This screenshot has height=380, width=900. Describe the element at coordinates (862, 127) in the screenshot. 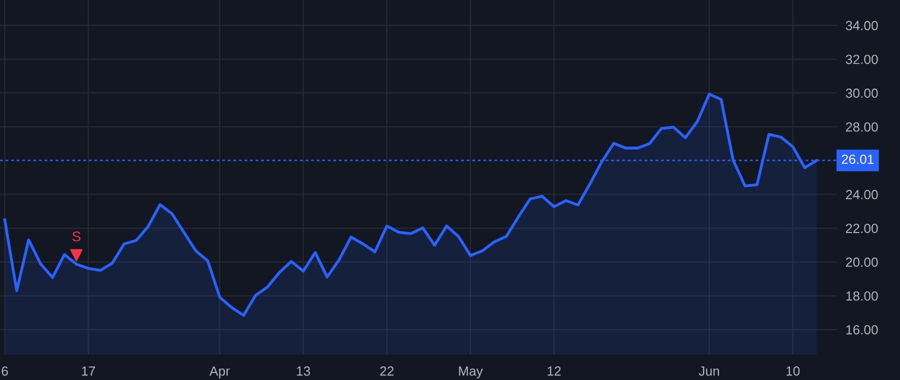

I see `y-tick-label: 28.00` at that location.